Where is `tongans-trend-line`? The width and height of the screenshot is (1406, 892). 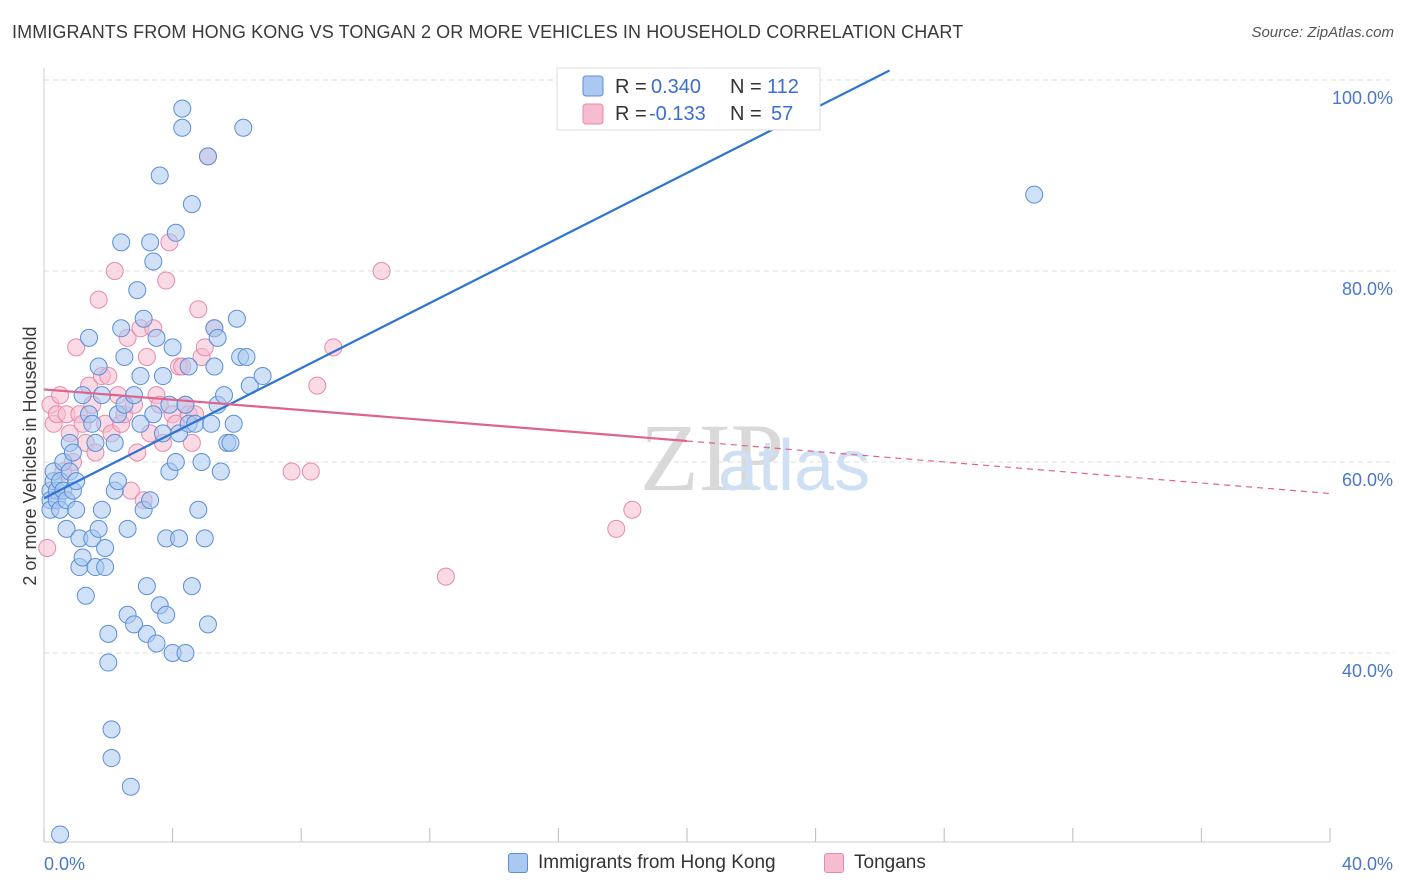 tongans-trend-line is located at coordinates (365, 415).